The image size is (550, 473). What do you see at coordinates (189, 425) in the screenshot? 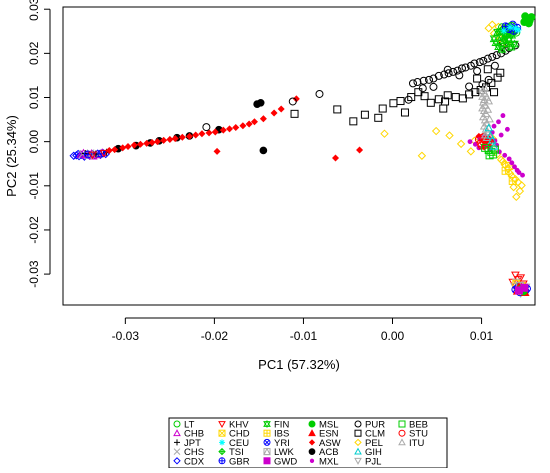
I see `legend-label: LT` at bounding box center [189, 425].